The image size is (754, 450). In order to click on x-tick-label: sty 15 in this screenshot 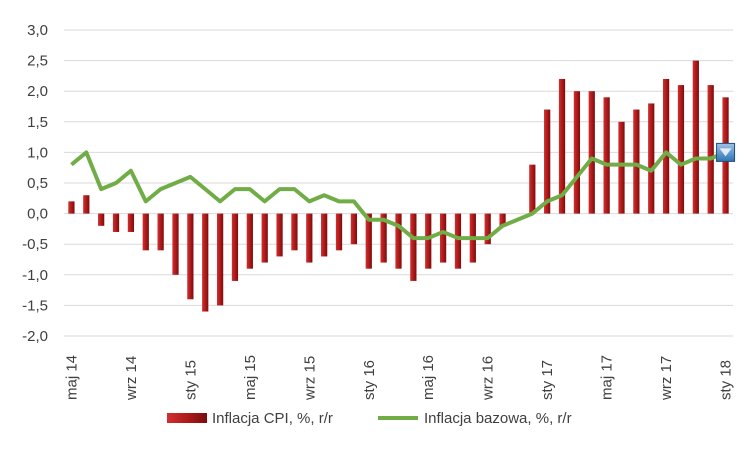, I will do `click(190, 380)`.